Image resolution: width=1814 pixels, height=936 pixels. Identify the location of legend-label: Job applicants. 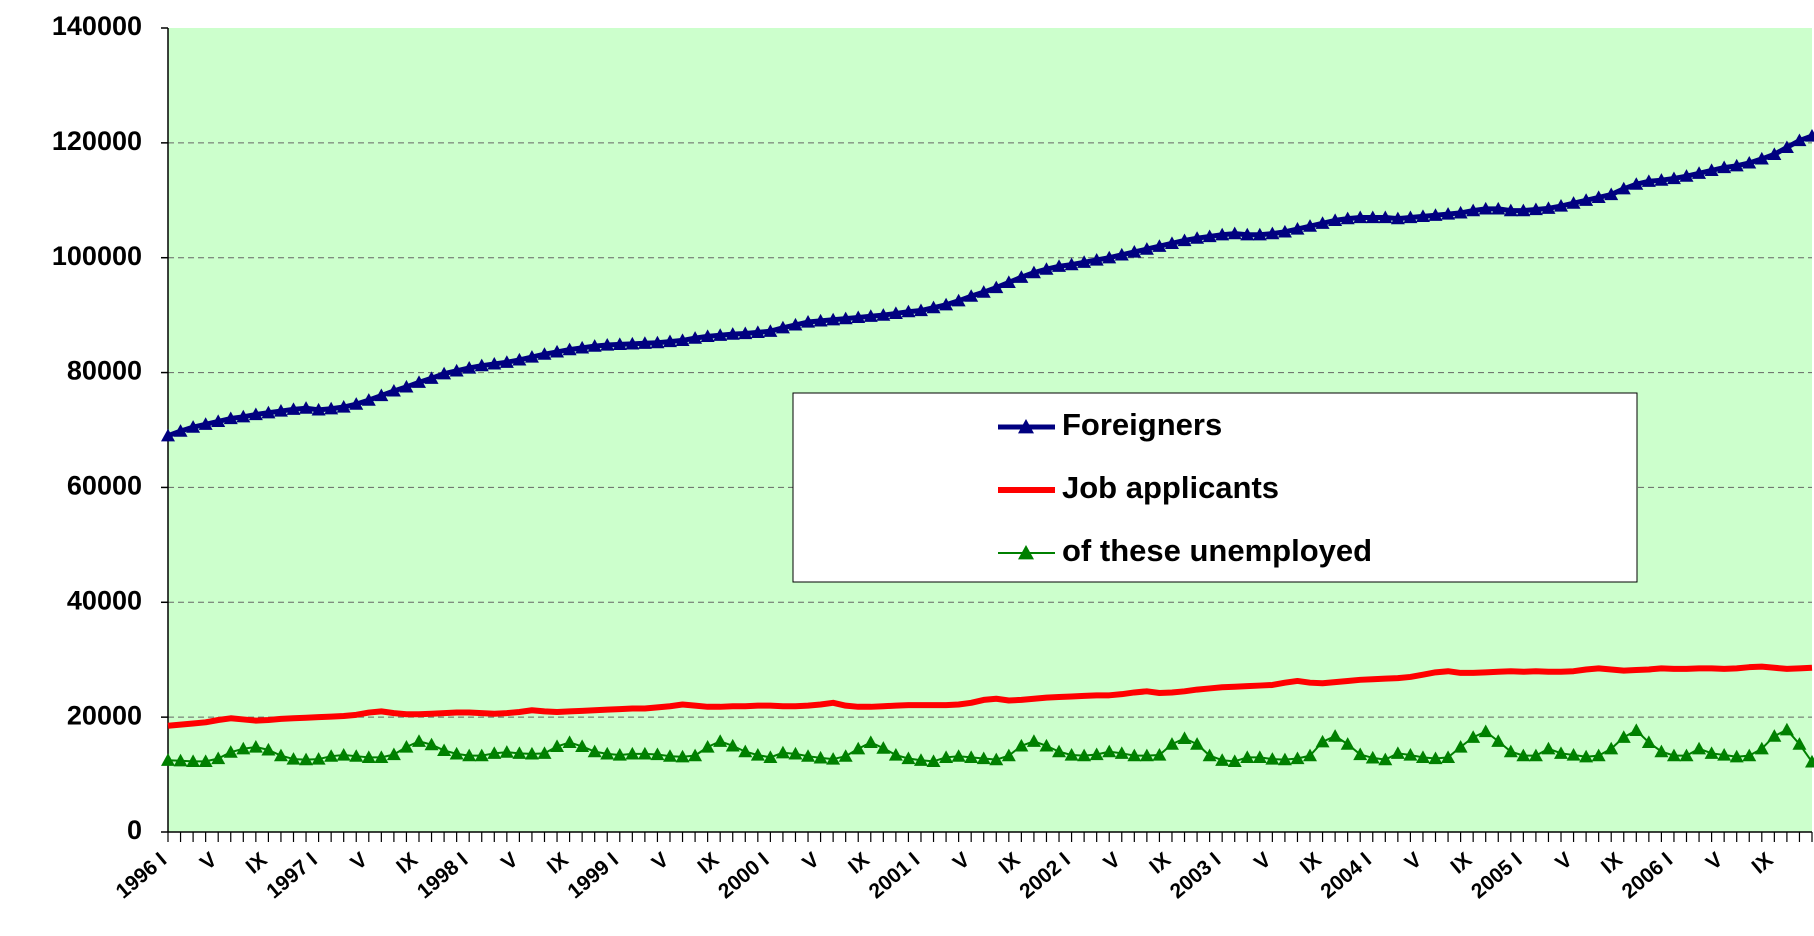
(1170, 487).